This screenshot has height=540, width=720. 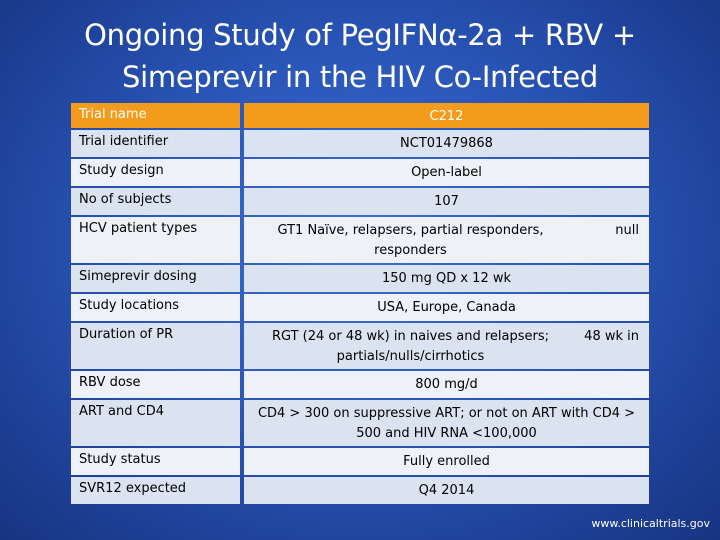 I want to click on row-value: Open-label, so click(x=446, y=172).